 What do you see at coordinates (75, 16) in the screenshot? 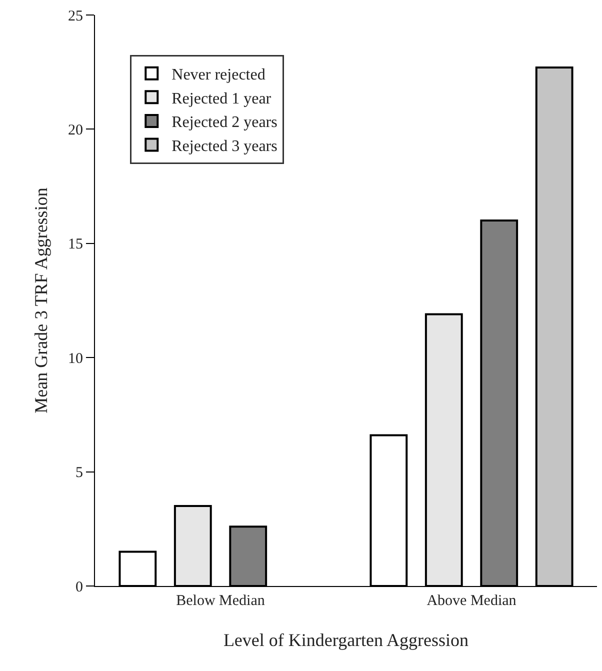
I see `y-tick-label: 25` at bounding box center [75, 16].